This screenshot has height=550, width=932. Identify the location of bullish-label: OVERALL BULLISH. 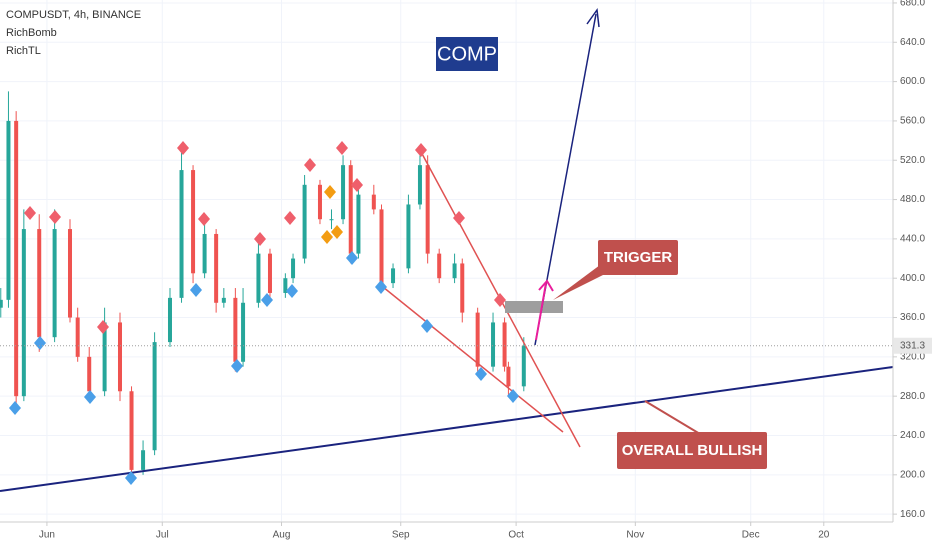
(692, 450).